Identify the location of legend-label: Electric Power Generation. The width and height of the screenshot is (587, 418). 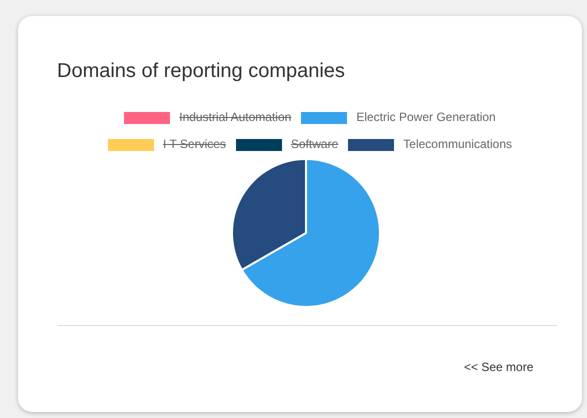
(426, 117).